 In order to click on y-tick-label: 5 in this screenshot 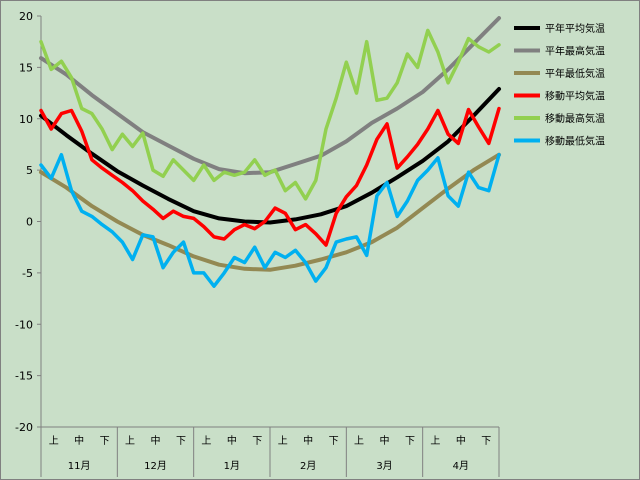, I will do `click(29, 170)`.